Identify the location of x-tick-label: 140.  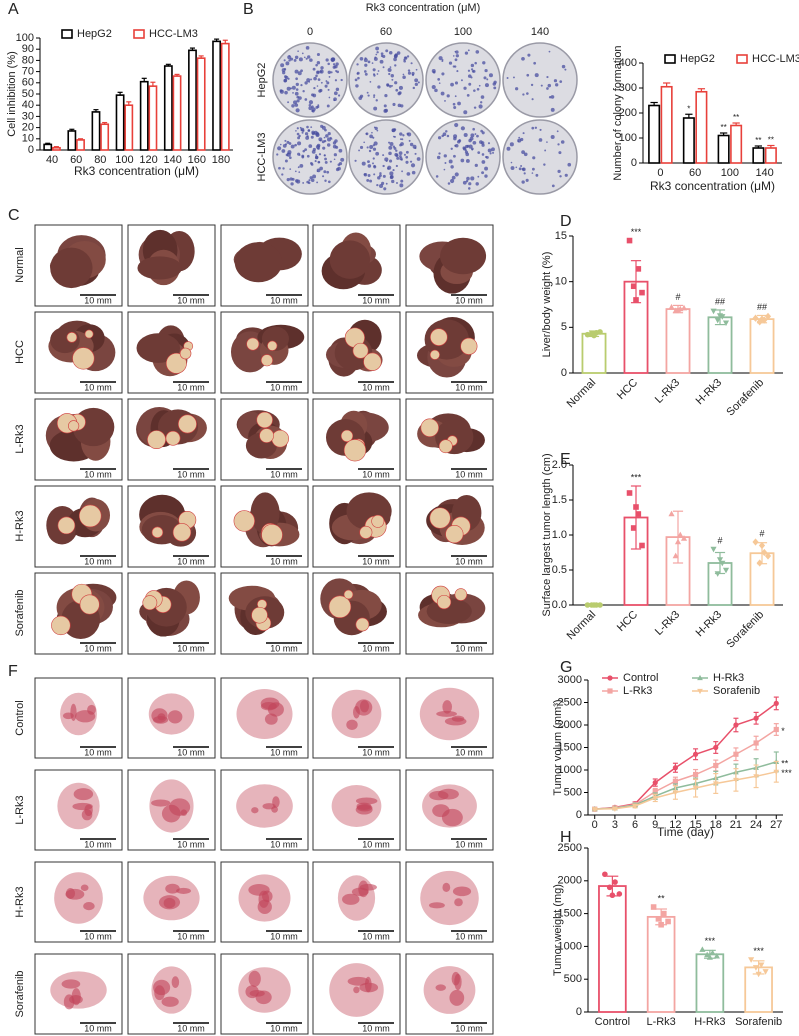
(764, 173).